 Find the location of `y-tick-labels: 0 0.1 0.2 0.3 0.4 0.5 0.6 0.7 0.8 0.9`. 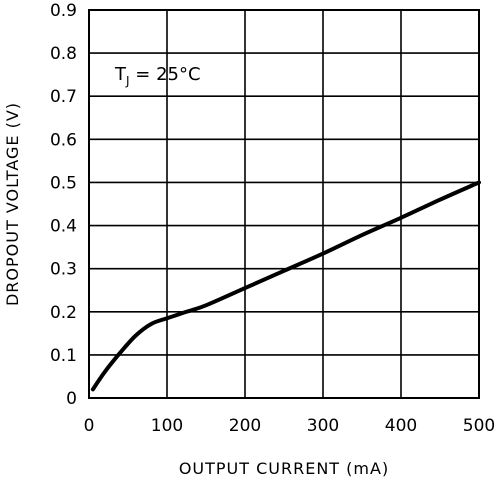

y-tick-labels: 0 0.1 0.2 0.3 0.4 0.5 0.6 0.7 0.8 0.9 is located at coordinates (63, 205).